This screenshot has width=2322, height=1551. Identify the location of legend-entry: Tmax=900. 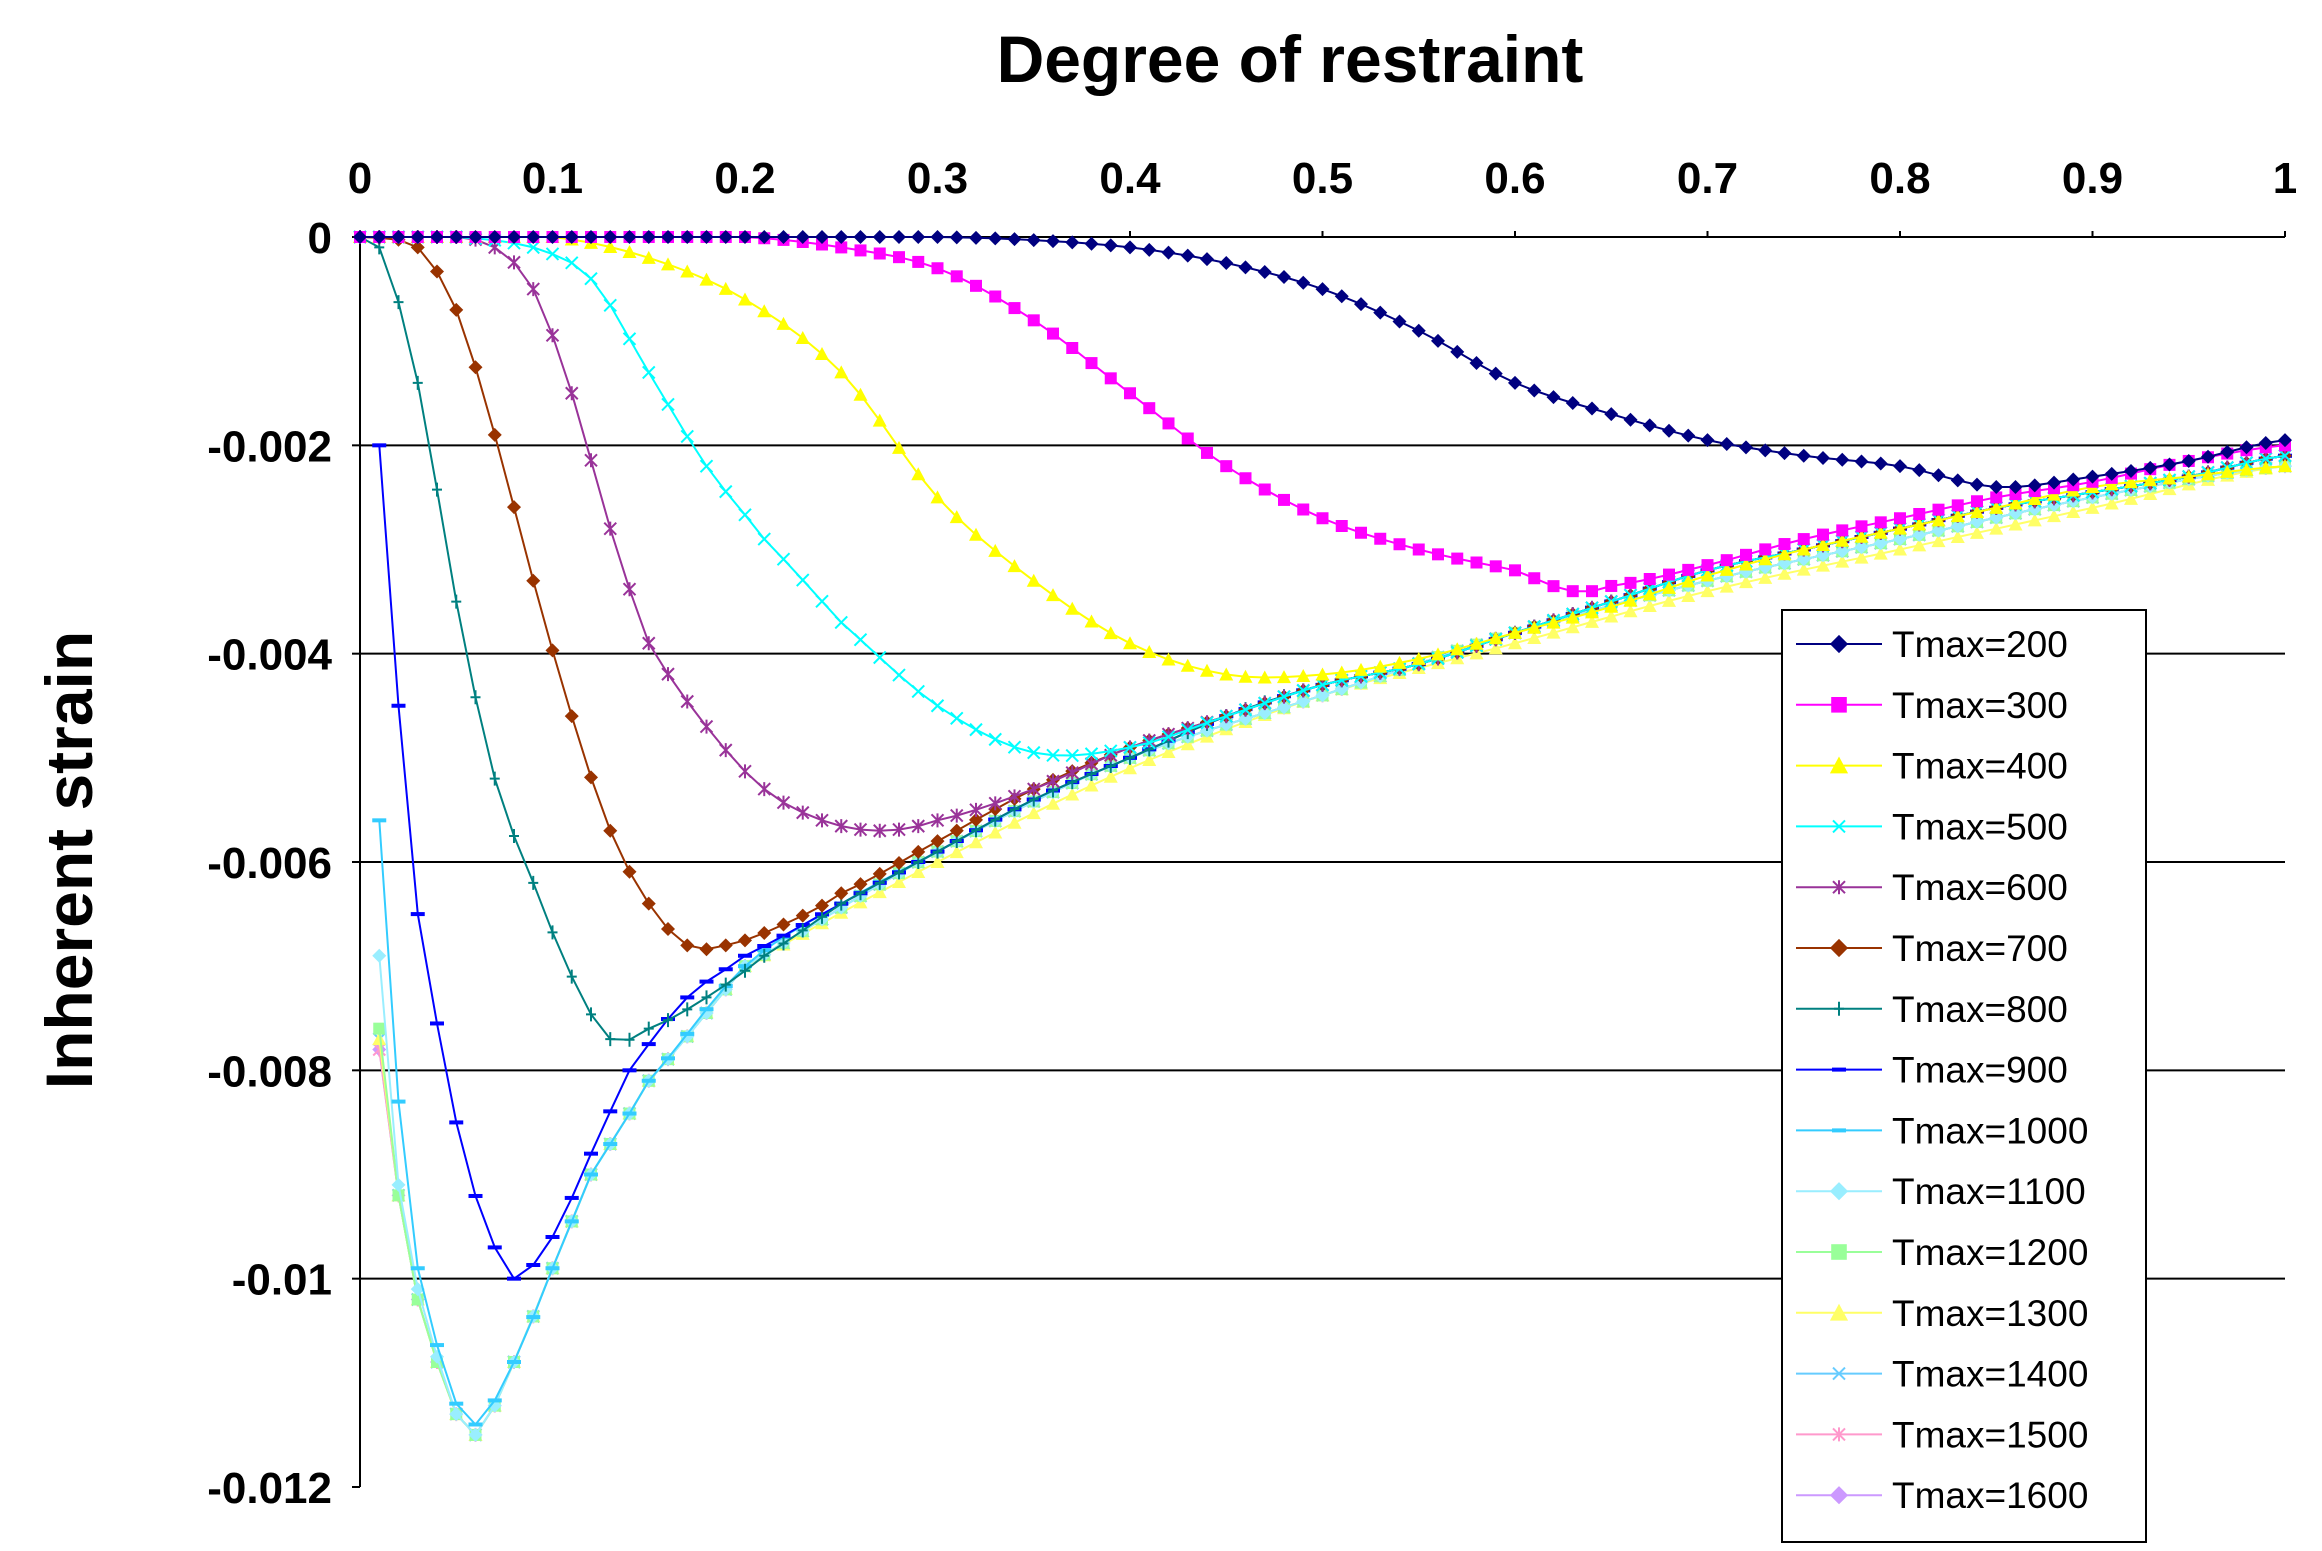
(1932, 1070).